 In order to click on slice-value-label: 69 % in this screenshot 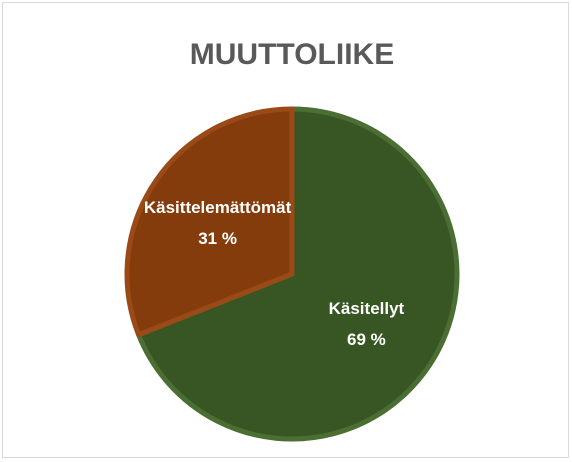, I will do `click(366, 339)`.